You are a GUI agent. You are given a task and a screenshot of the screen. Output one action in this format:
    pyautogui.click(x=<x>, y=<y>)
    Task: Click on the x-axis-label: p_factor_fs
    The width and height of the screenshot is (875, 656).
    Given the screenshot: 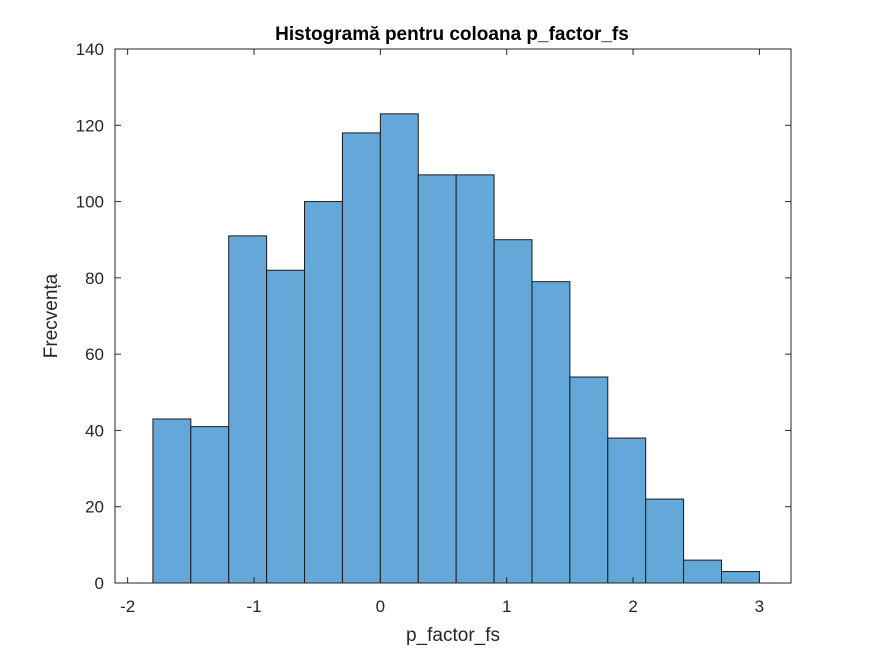 What is the action you would take?
    pyautogui.click(x=453, y=635)
    